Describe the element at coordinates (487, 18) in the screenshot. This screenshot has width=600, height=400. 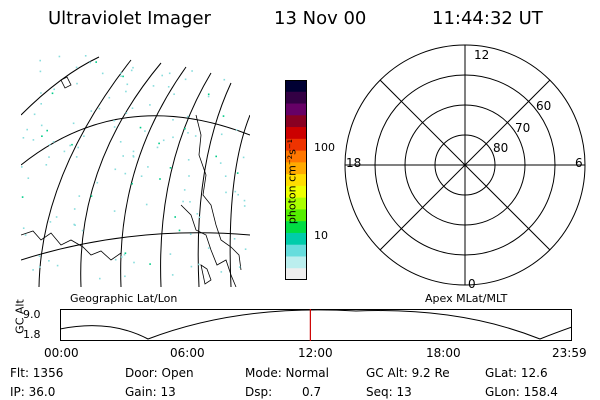
I see `time-label: 11:44:32 UT` at that location.